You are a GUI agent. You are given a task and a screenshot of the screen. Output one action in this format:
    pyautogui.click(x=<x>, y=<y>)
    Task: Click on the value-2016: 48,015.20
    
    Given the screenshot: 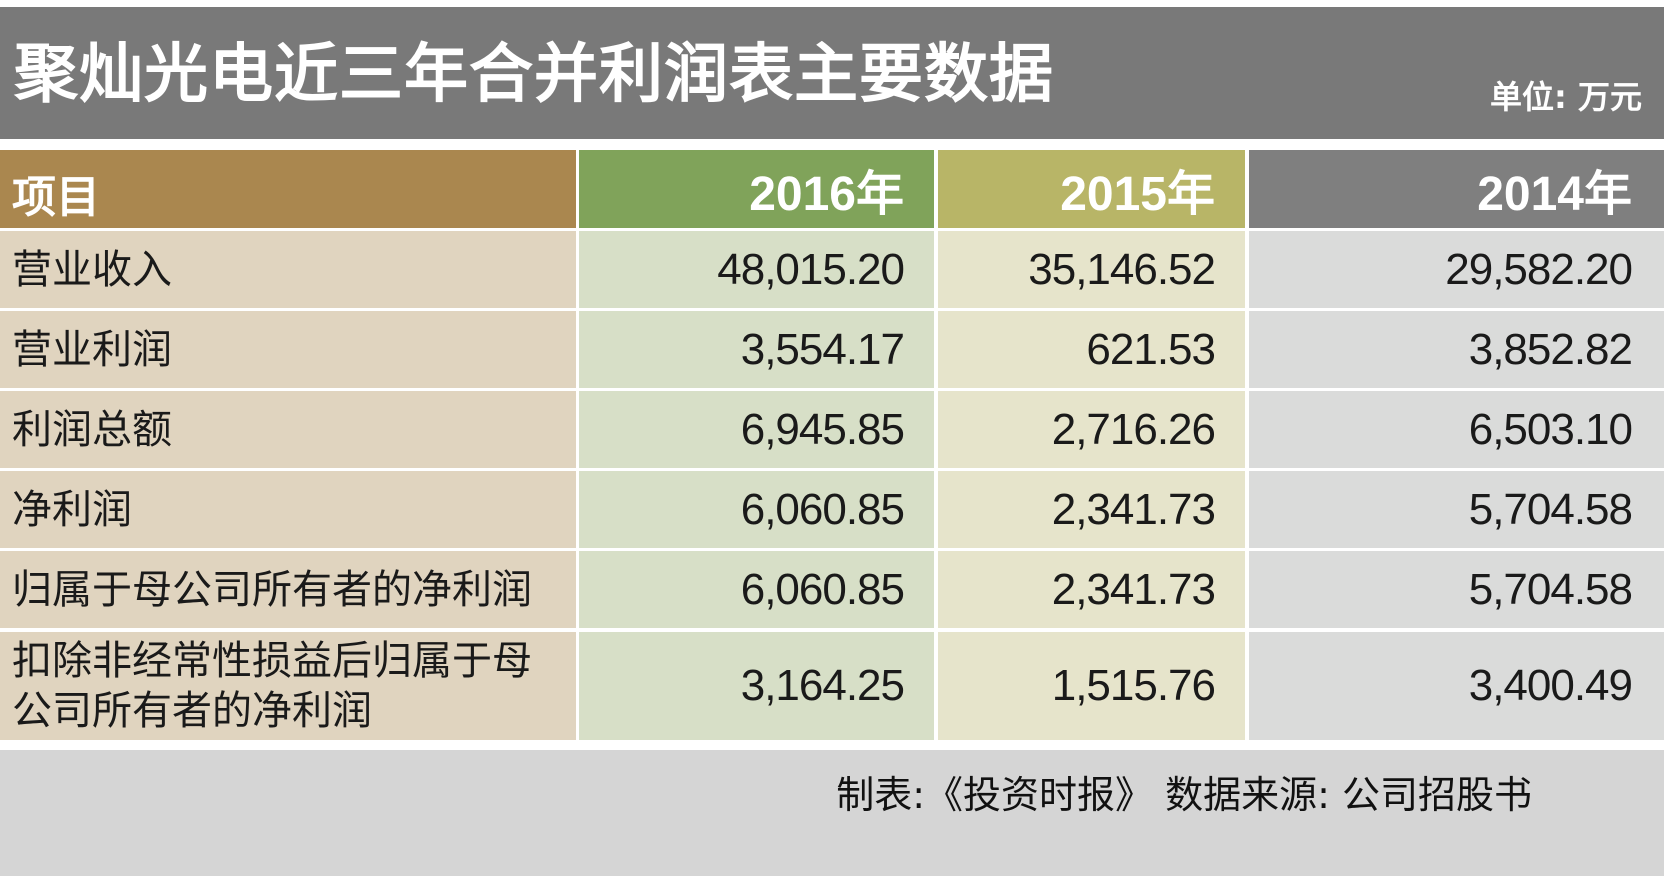 What is the action you would take?
    pyautogui.click(x=756, y=269)
    